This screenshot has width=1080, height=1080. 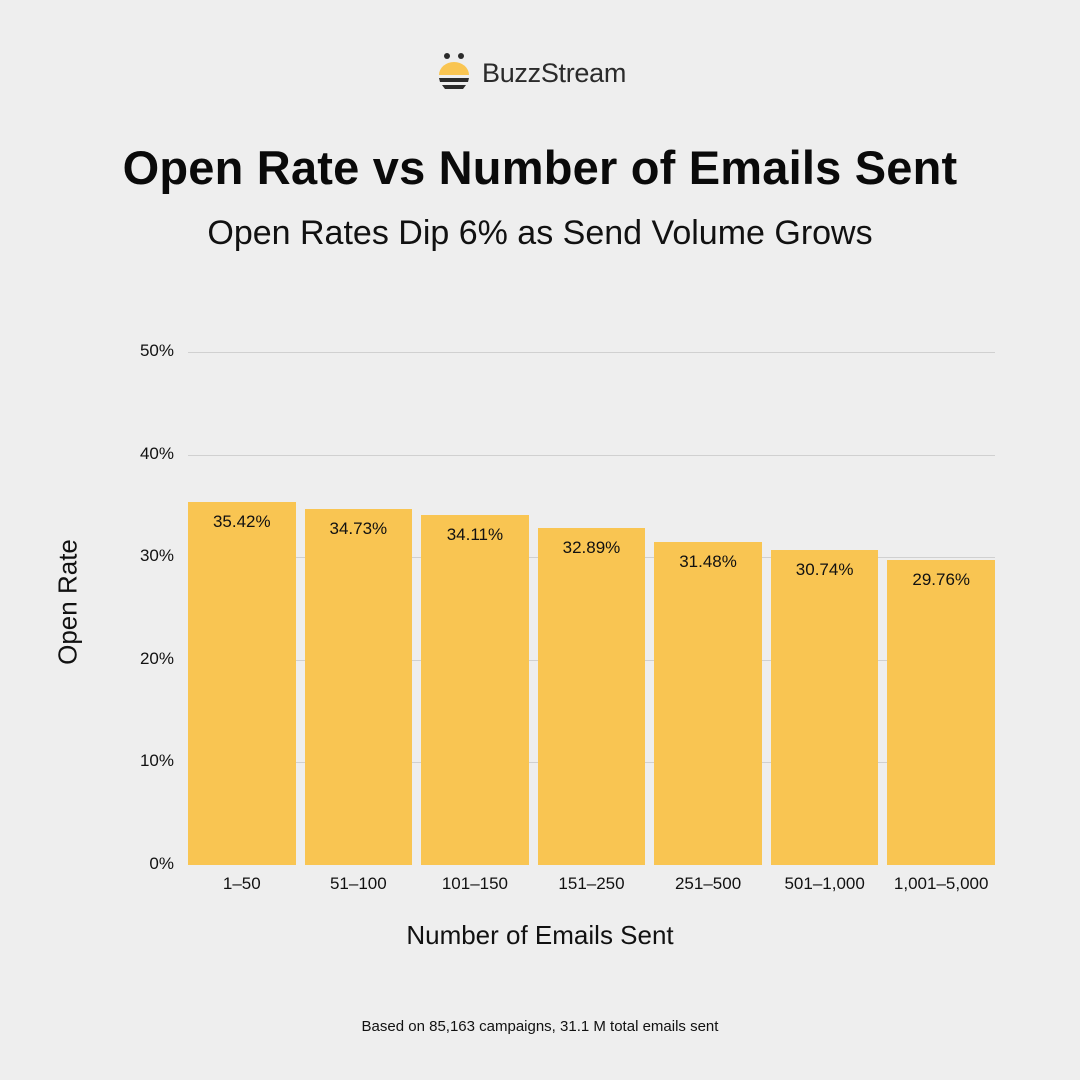 I want to click on bee-icon, so click(x=454, y=71).